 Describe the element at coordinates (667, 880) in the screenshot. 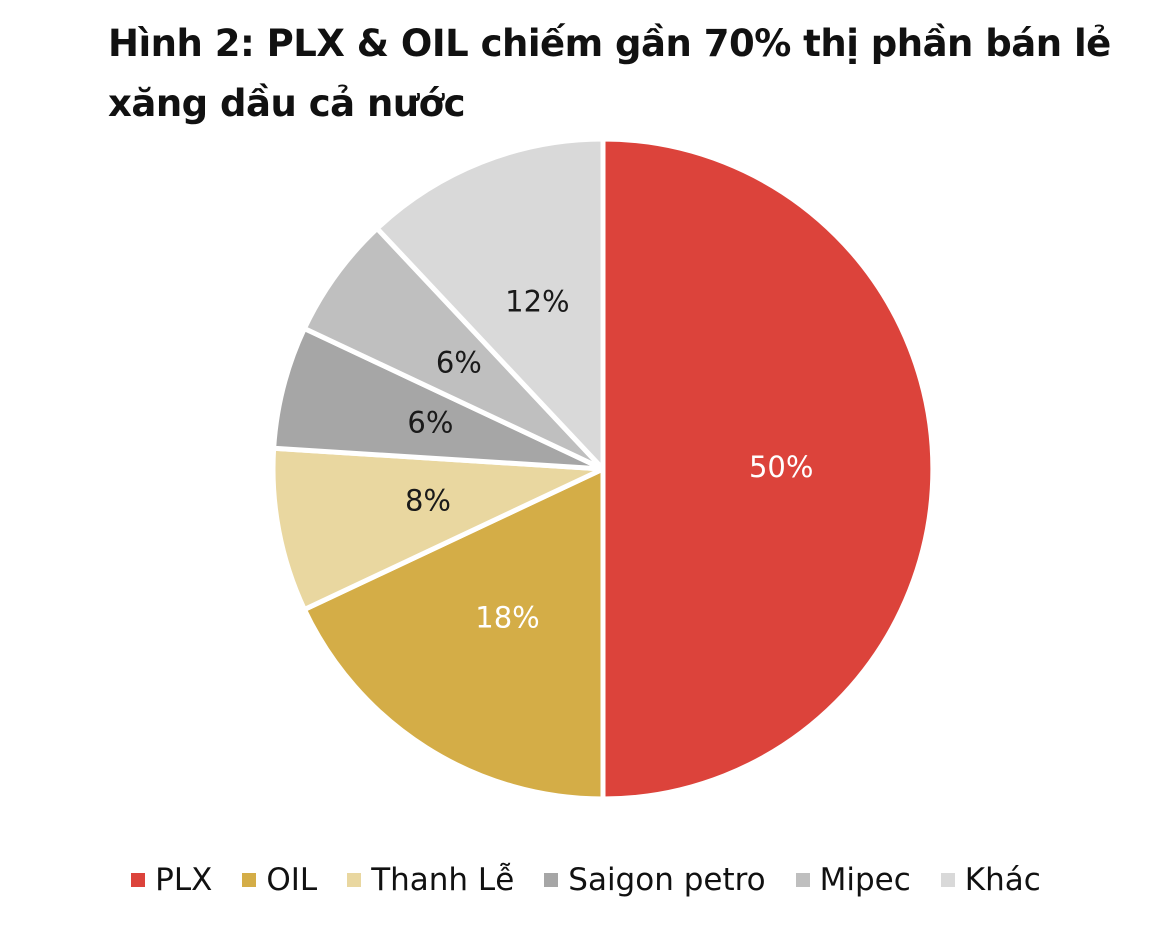

I see `legend-label: Saigon petro` at that location.